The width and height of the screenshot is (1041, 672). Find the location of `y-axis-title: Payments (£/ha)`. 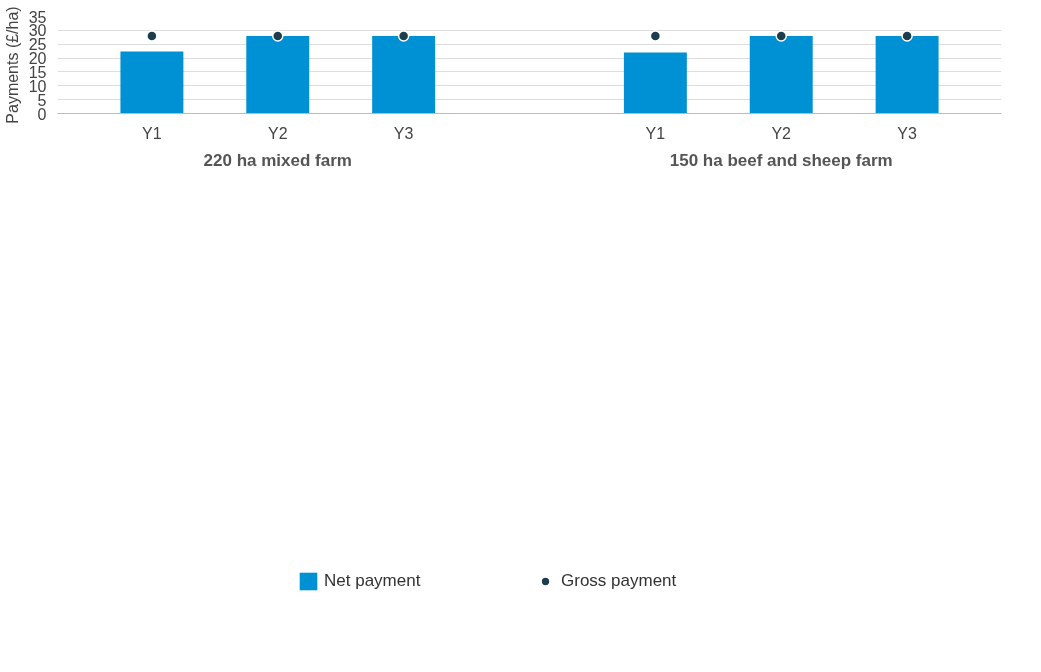

y-axis-title: Payments (£/ha) is located at coordinates (12, 65).